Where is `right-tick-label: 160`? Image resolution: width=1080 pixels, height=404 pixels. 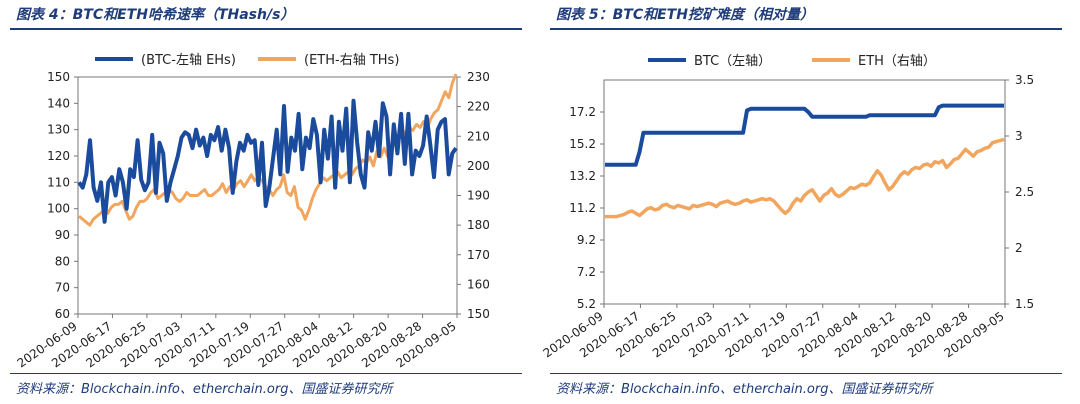
right-tick-label: 160 is located at coordinates (478, 284).